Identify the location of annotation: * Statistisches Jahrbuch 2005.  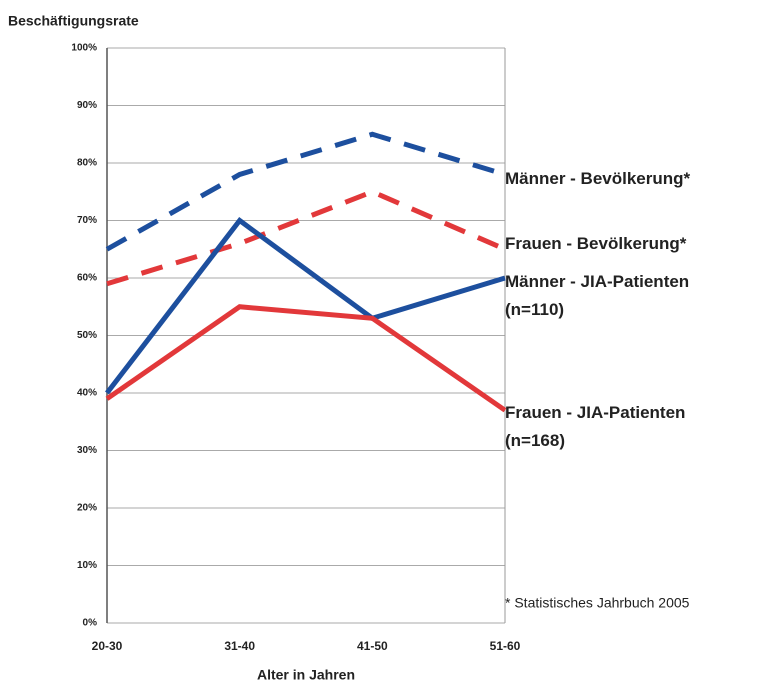
(597, 603).